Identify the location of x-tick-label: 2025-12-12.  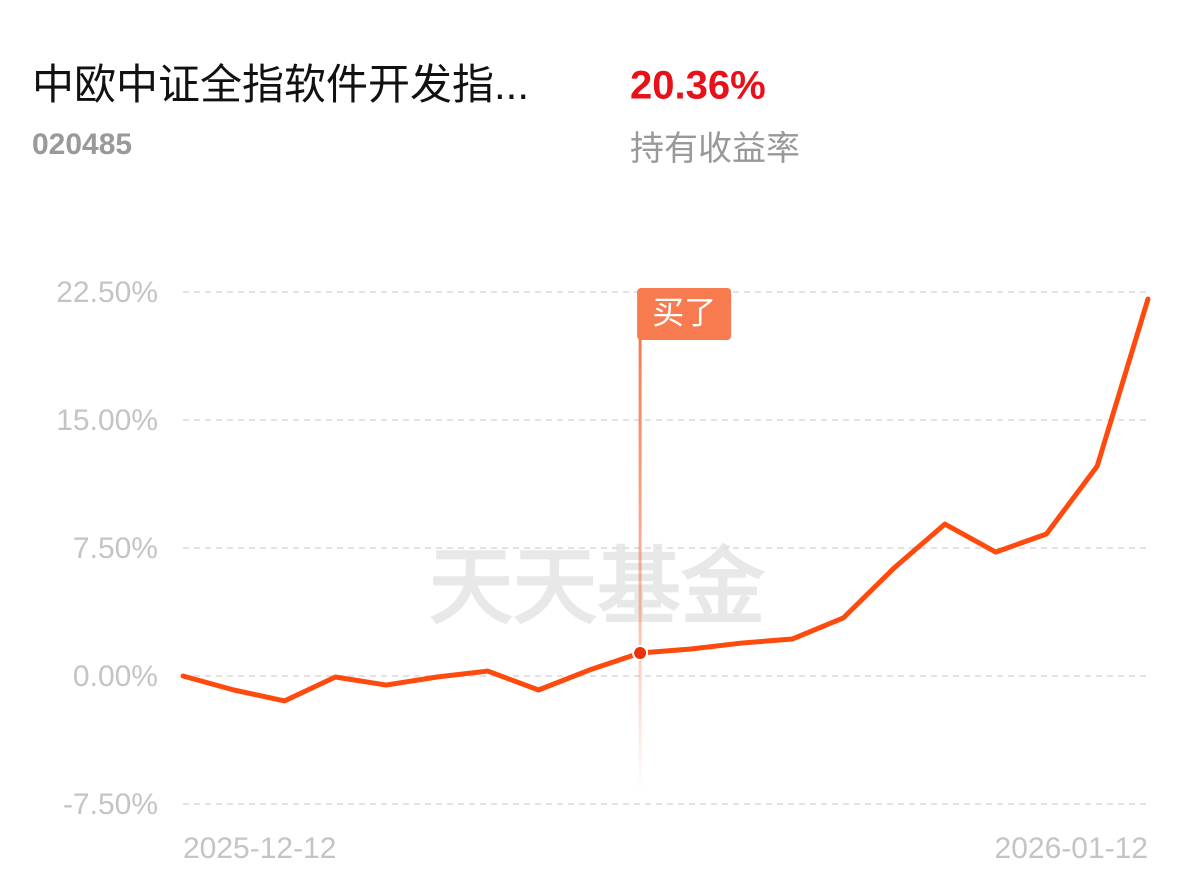
(259, 848).